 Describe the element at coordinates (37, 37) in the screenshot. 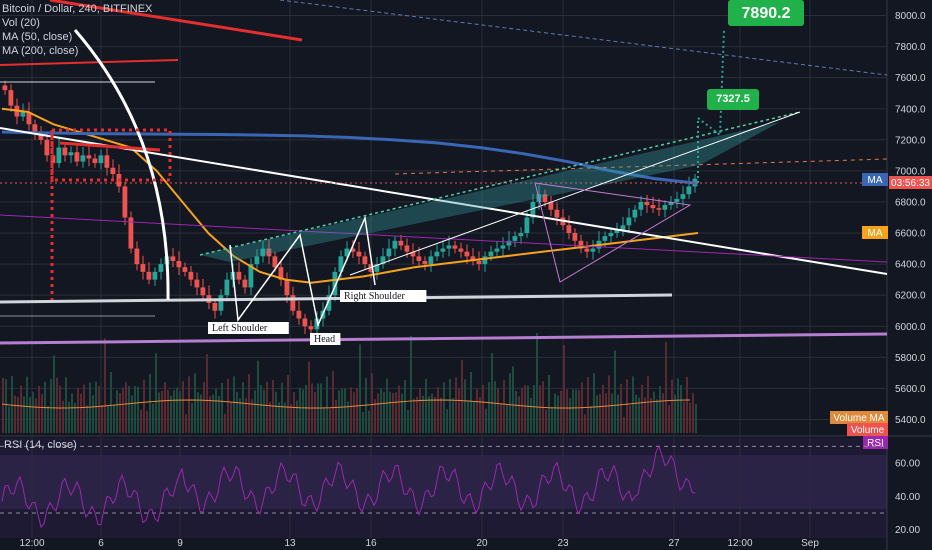

I see `indicator-ma50: MA (50, close)` at that location.